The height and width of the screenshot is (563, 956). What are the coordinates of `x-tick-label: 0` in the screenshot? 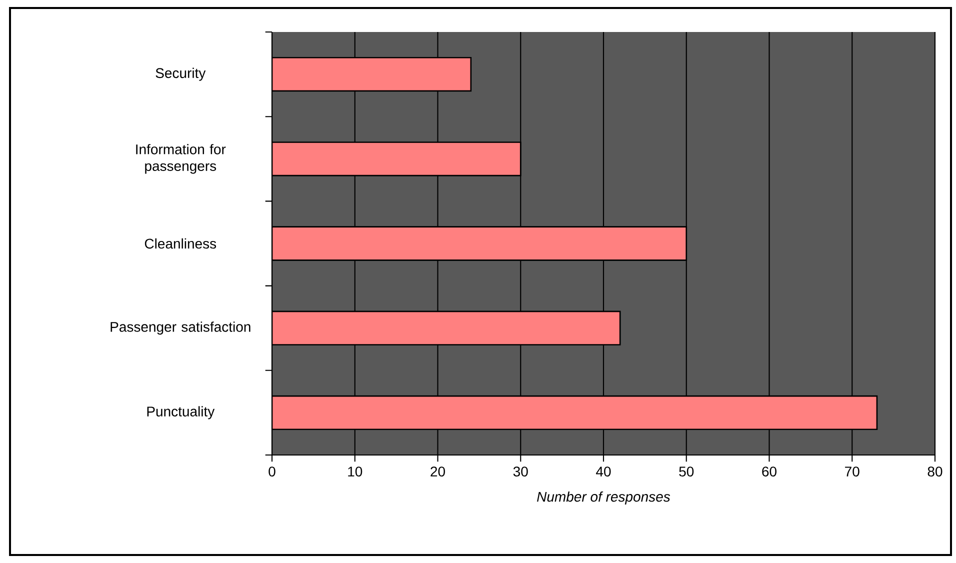 It's located at (272, 471).